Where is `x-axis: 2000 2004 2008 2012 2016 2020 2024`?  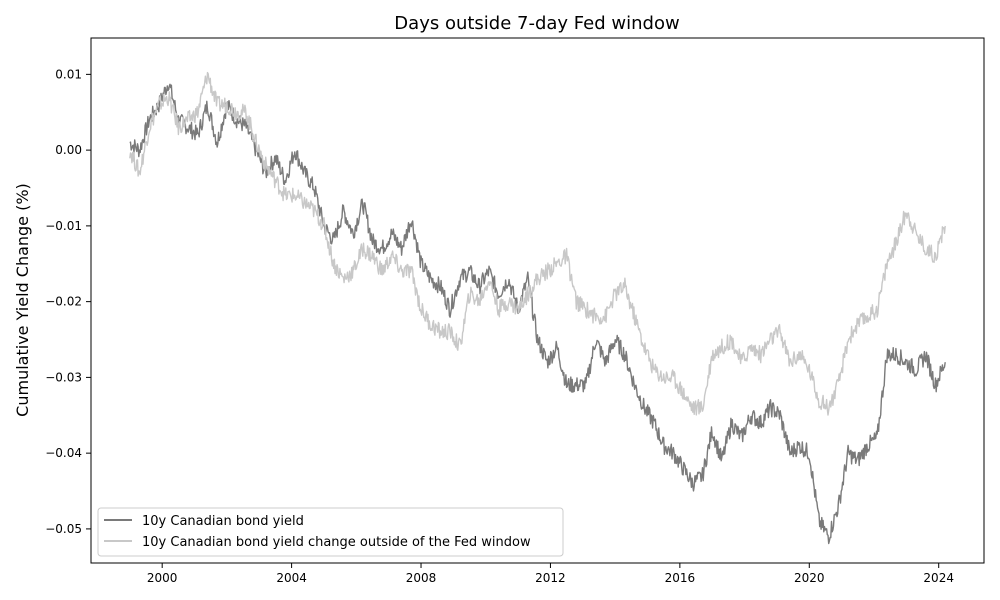 x-axis: 2000 2004 2008 2012 2016 2020 2024 is located at coordinates (550, 574).